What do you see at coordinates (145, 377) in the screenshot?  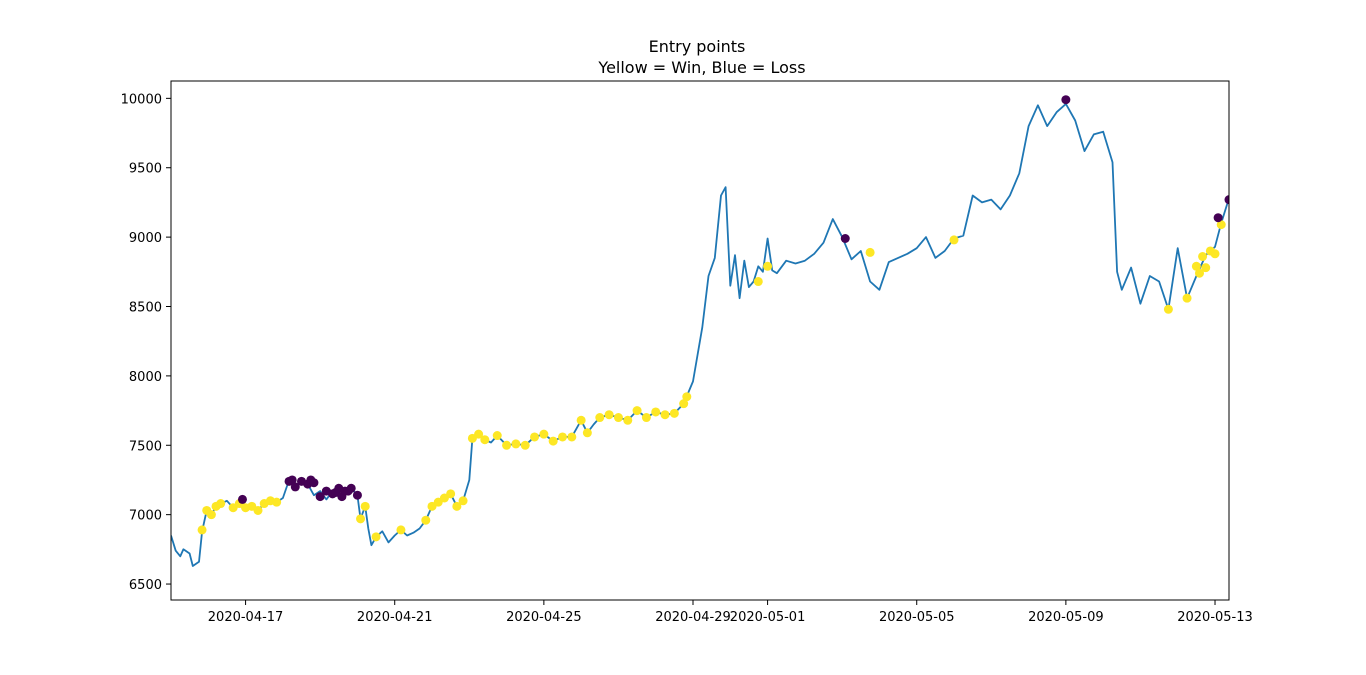 I see `y-tick-label: 8000` at bounding box center [145, 377].